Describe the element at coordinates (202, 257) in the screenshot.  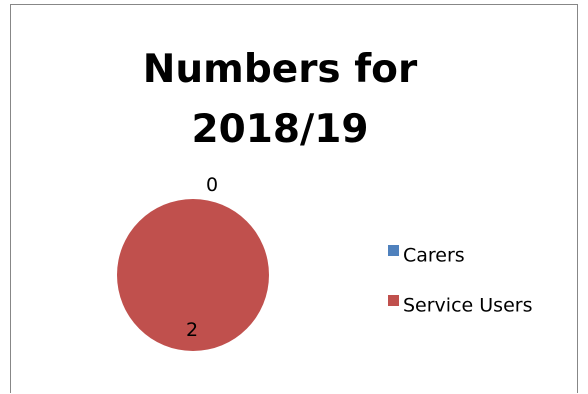
I see `pie-data-labels: 02` at that location.